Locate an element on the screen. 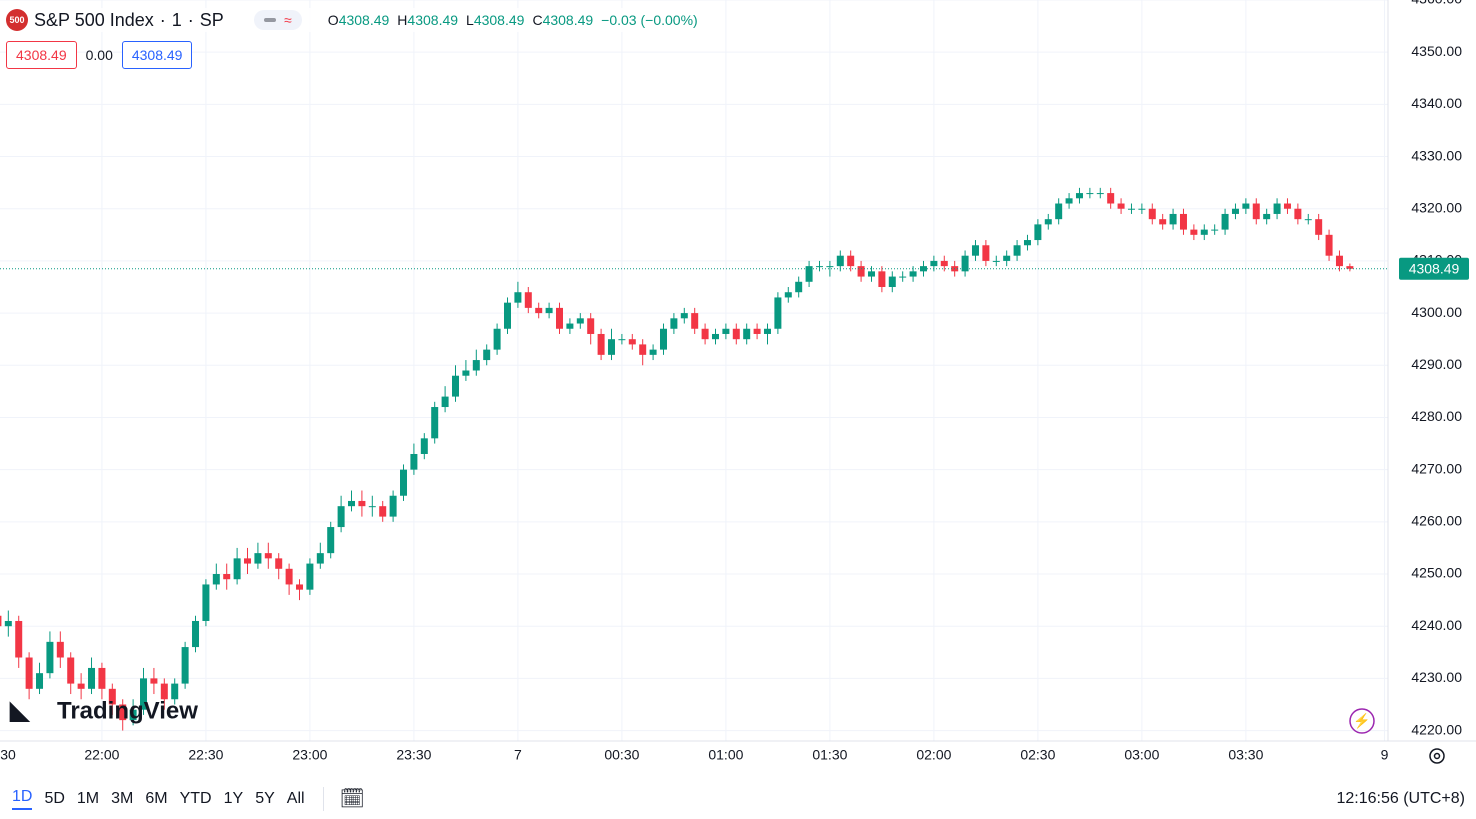 This screenshot has width=1476, height=819. range-button: All is located at coordinates (295, 798).